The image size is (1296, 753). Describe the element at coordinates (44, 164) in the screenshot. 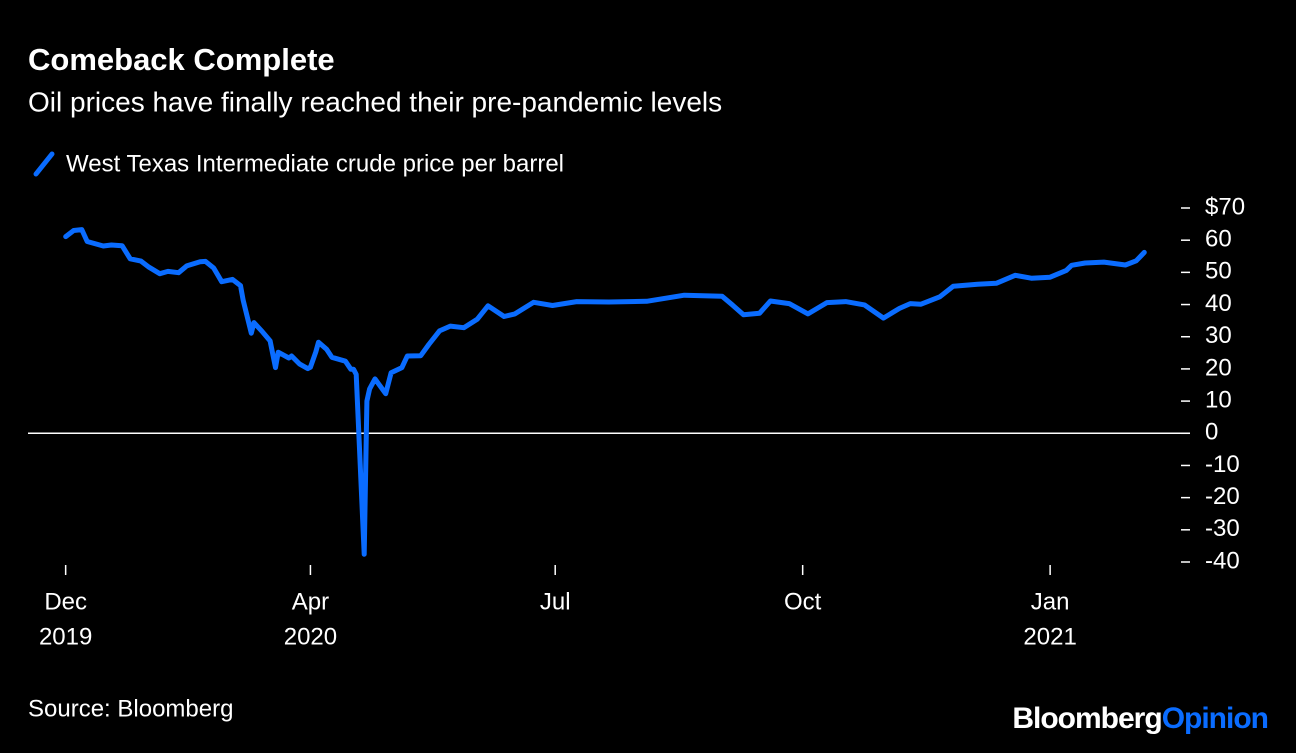

I see `legend-swatch` at that location.